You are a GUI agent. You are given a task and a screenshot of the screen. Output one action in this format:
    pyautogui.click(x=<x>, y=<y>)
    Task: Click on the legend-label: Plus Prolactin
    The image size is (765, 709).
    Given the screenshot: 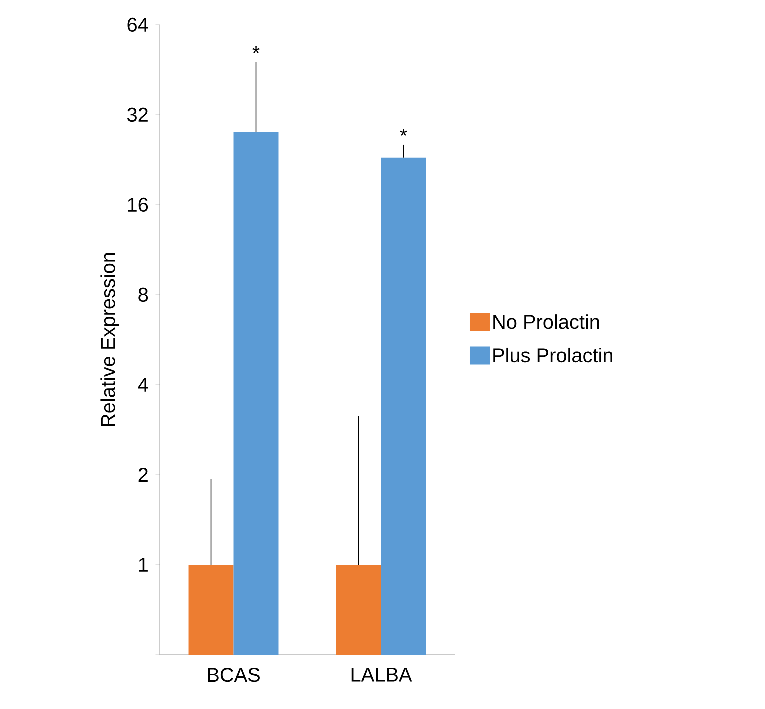 What is the action you would take?
    pyautogui.click(x=553, y=355)
    